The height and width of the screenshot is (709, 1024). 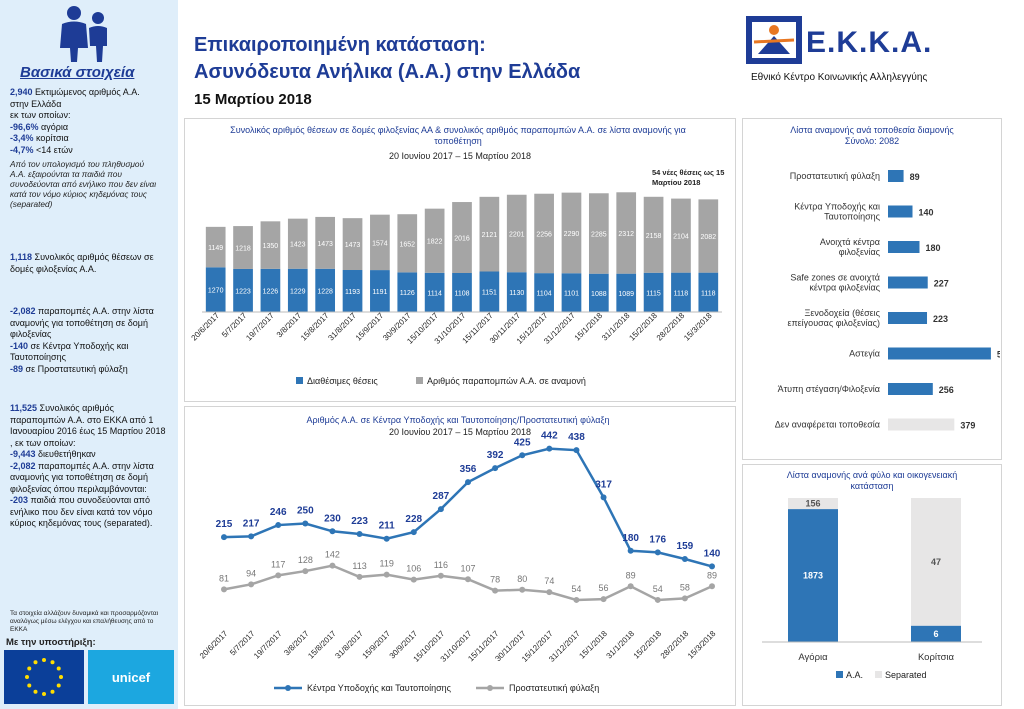 What do you see at coordinates (359, 566) in the screenshot?
I see `custody-value-label: 113` at bounding box center [359, 566].